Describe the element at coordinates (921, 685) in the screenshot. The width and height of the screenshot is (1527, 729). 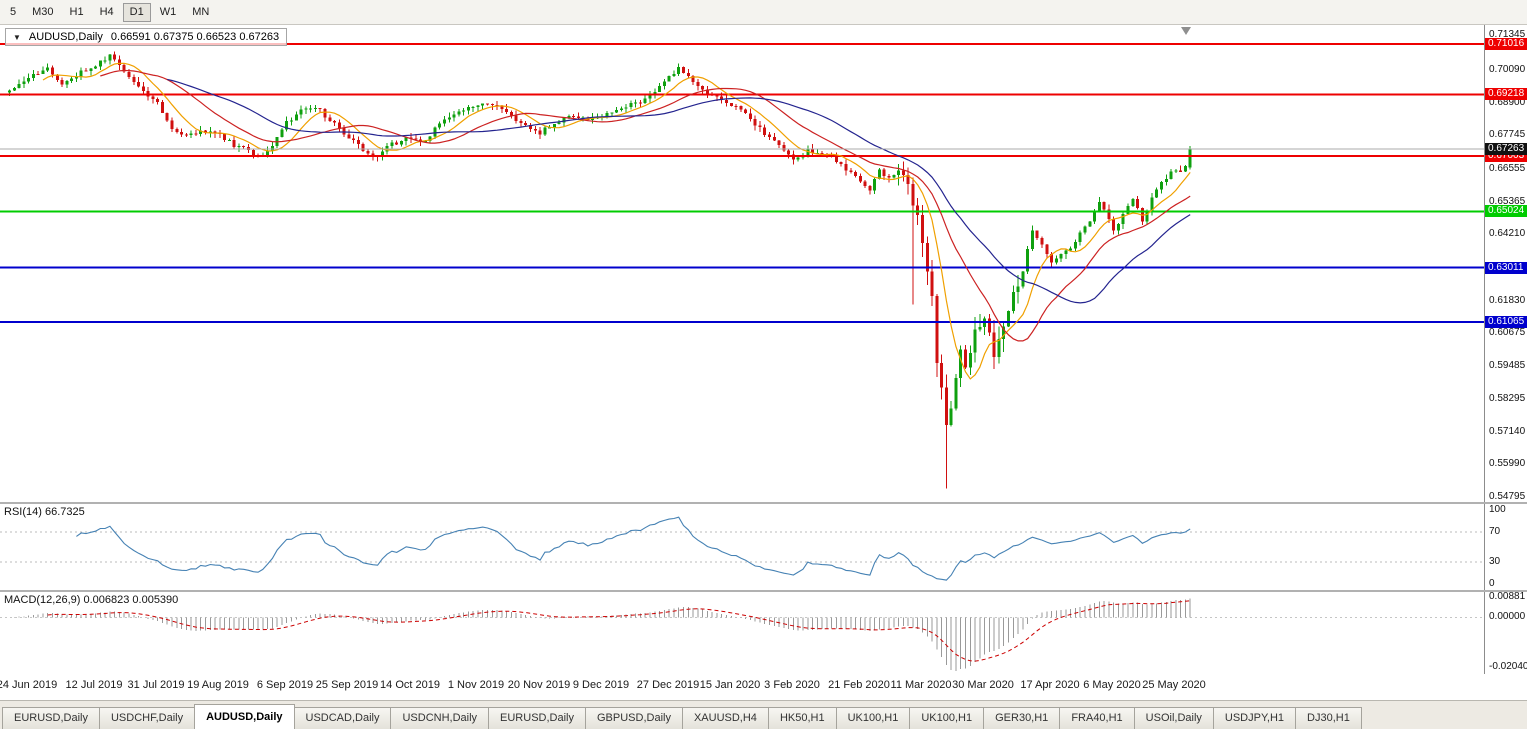
I see `date-axis-label: 11 Mar 2020` at that location.